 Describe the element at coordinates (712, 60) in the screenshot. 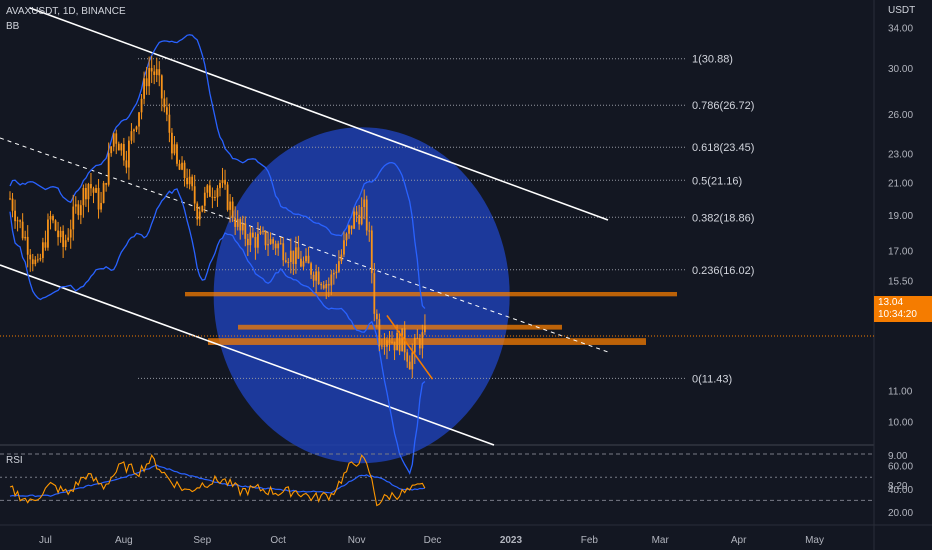

I see `fib-label-0: 1(30.88)` at that location.